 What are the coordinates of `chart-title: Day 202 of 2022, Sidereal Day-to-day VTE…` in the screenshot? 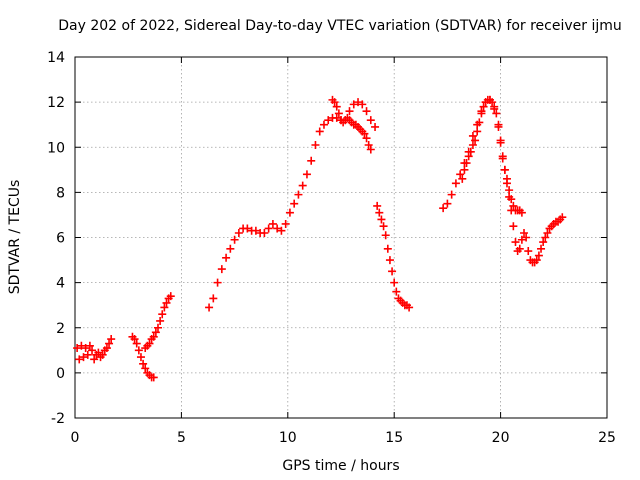 It's located at (340, 26).